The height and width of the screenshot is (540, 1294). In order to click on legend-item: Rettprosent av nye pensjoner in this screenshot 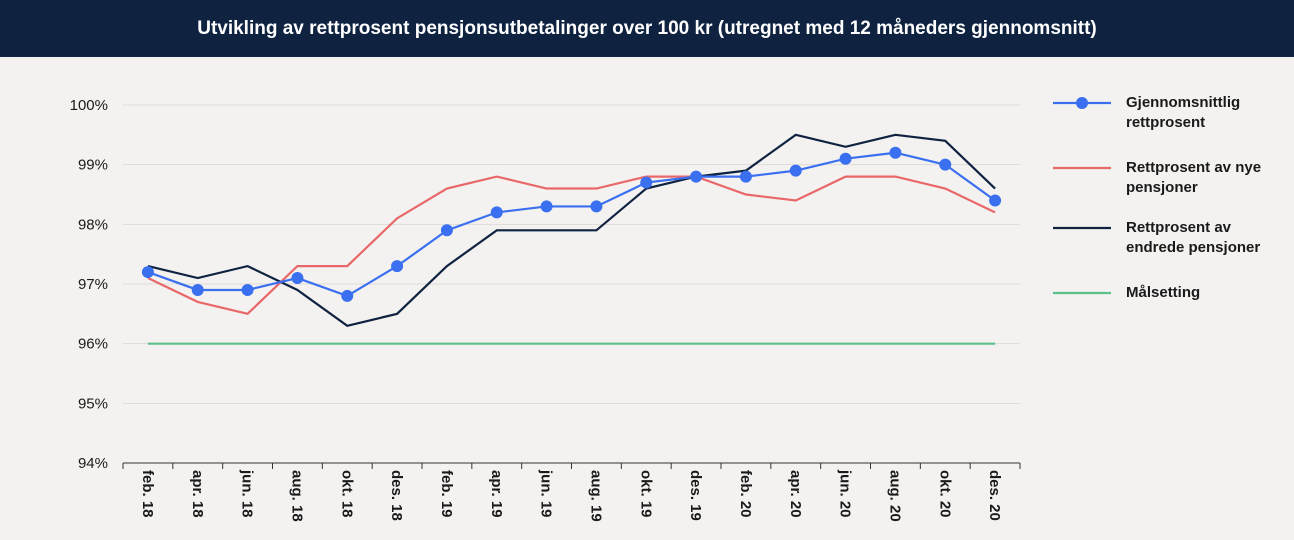, I will do `click(1173, 178)`.